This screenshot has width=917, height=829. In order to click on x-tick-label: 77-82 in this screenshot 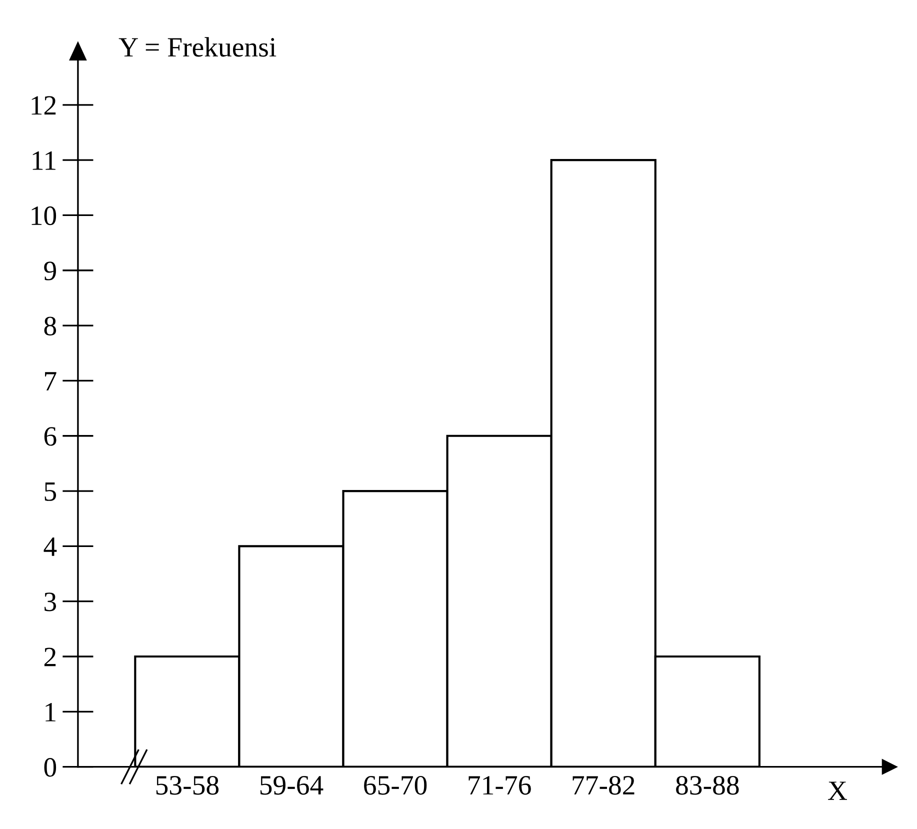, I will do `click(603, 785)`.